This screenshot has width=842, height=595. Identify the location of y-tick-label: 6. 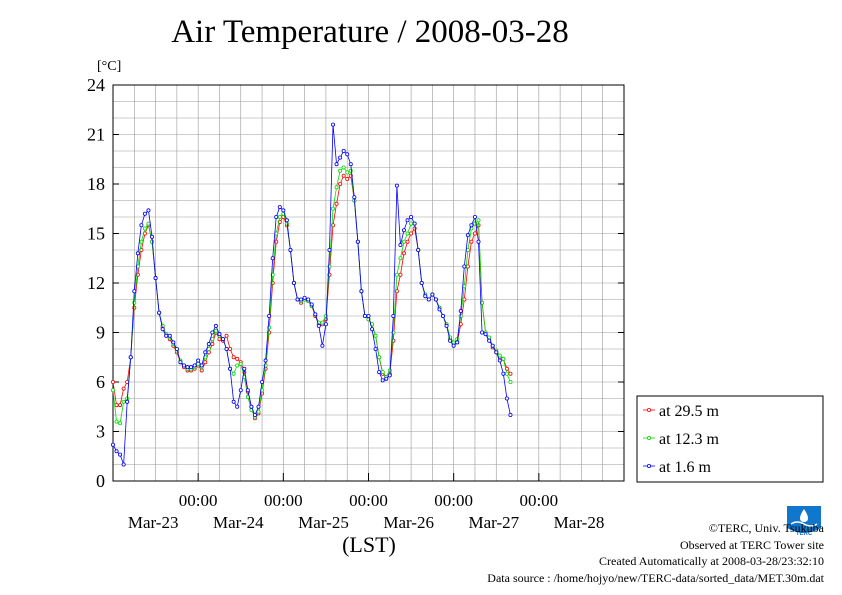
(100, 382).